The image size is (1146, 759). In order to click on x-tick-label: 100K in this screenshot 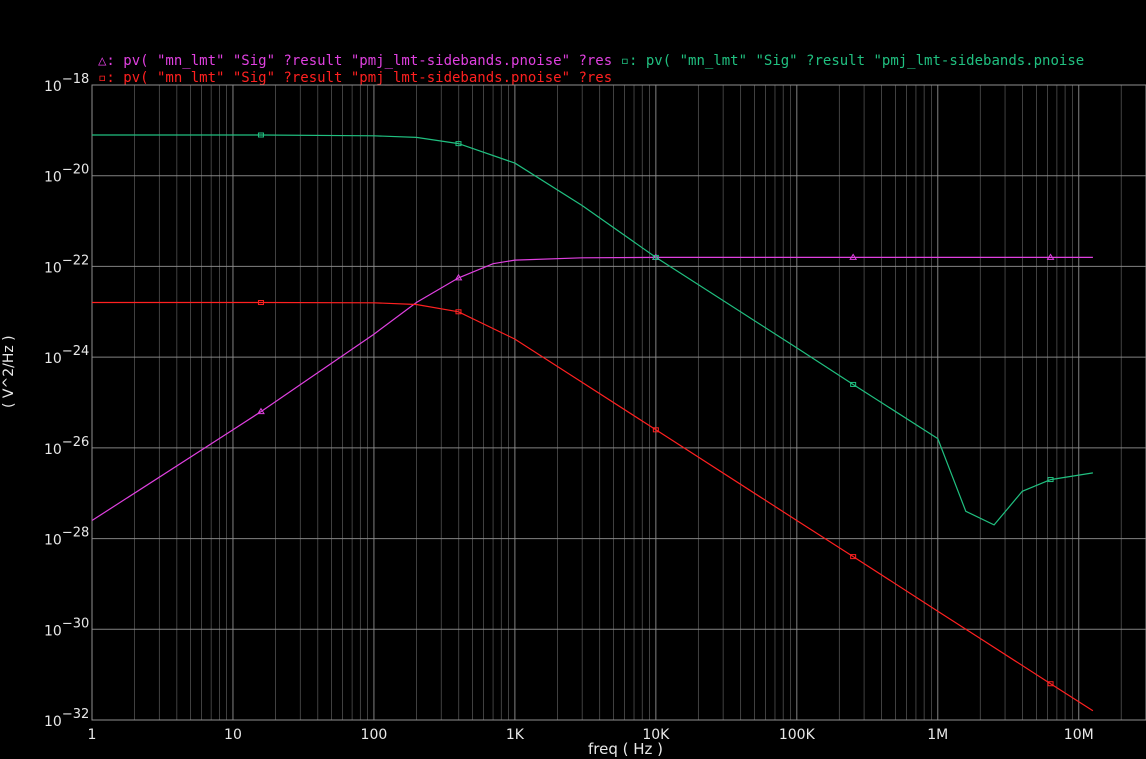, I will do `click(797, 735)`.